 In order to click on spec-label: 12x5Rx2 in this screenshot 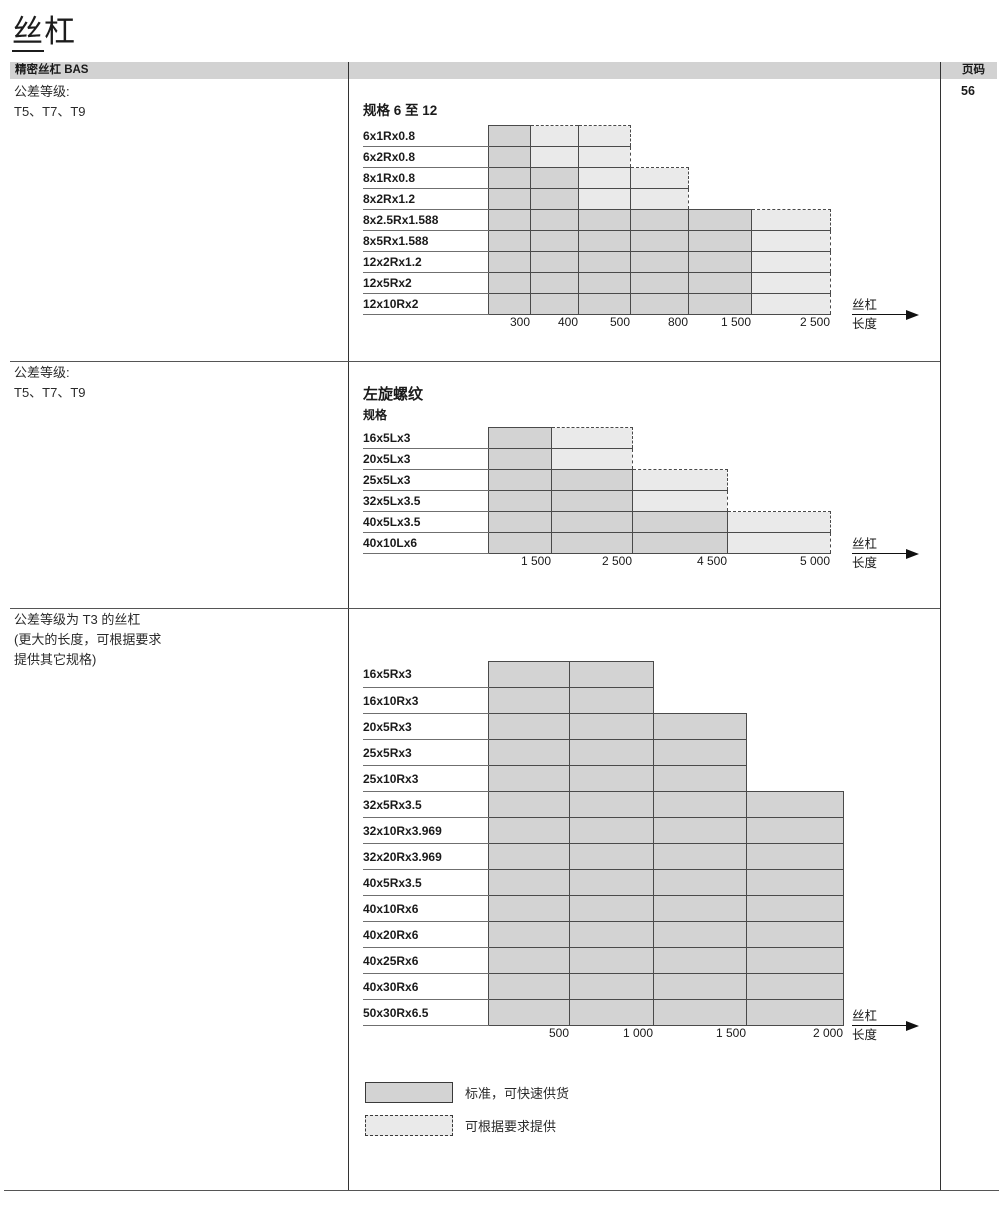, I will do `click(425, 283)`.